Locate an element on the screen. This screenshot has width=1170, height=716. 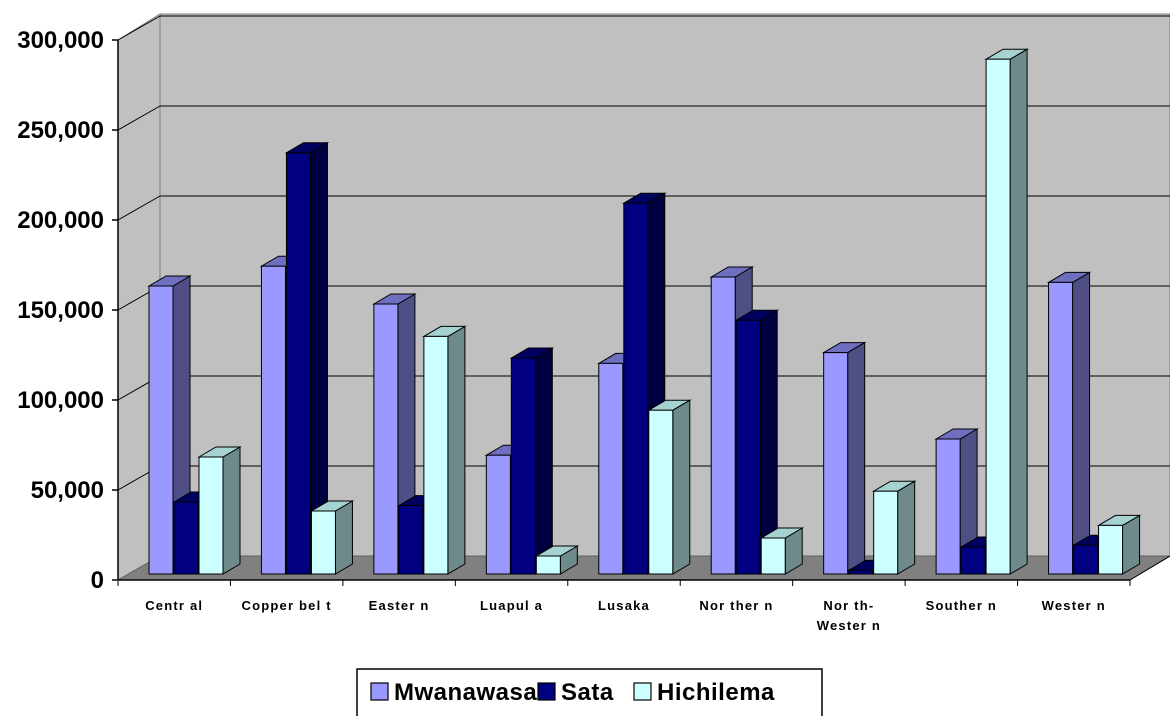
bar-group-northern is located at coordinates (757, 420).